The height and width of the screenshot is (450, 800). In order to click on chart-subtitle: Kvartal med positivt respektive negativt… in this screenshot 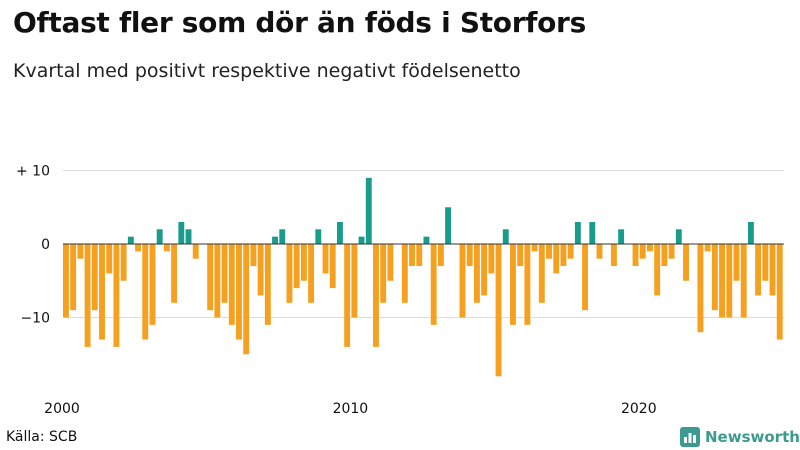, I will do `click(267, 71)`.